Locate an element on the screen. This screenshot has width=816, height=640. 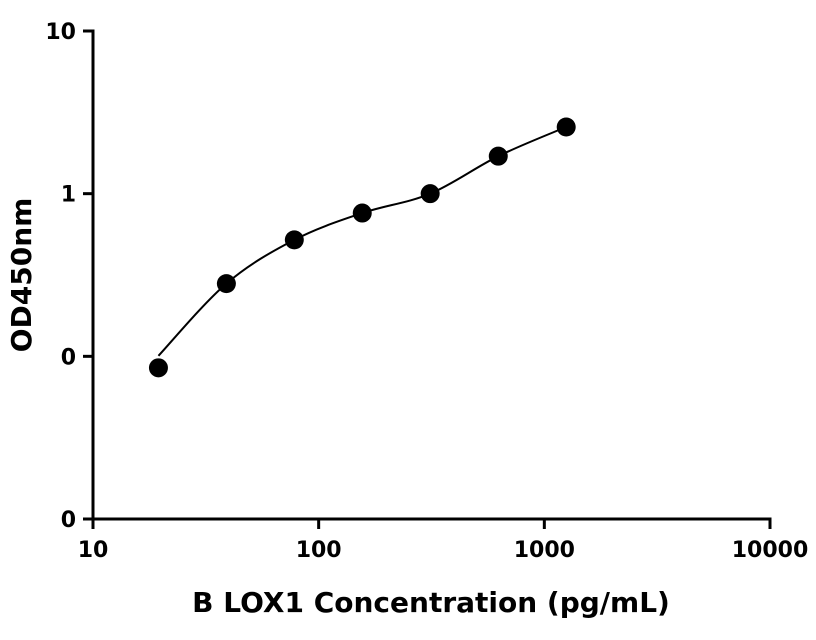
x-tick-label: 100 is located at coordinates (319, 550).